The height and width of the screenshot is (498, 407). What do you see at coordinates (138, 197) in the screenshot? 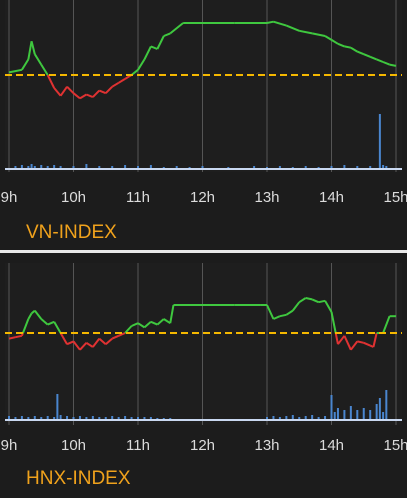
I see `vn-index-tick-label: 11h` at bounding box center [138, 197].